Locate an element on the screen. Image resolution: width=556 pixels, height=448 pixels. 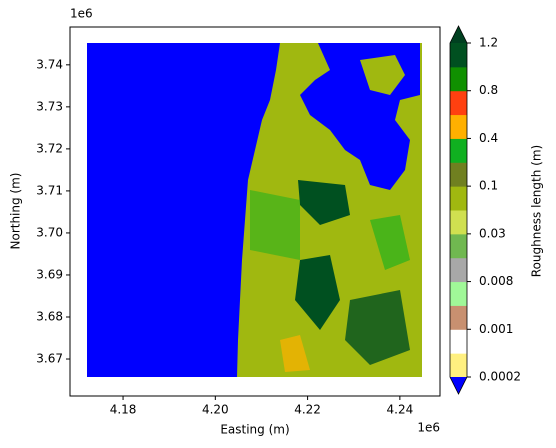
x-tick-label: 4.22 is located at coordinates (307, 410).